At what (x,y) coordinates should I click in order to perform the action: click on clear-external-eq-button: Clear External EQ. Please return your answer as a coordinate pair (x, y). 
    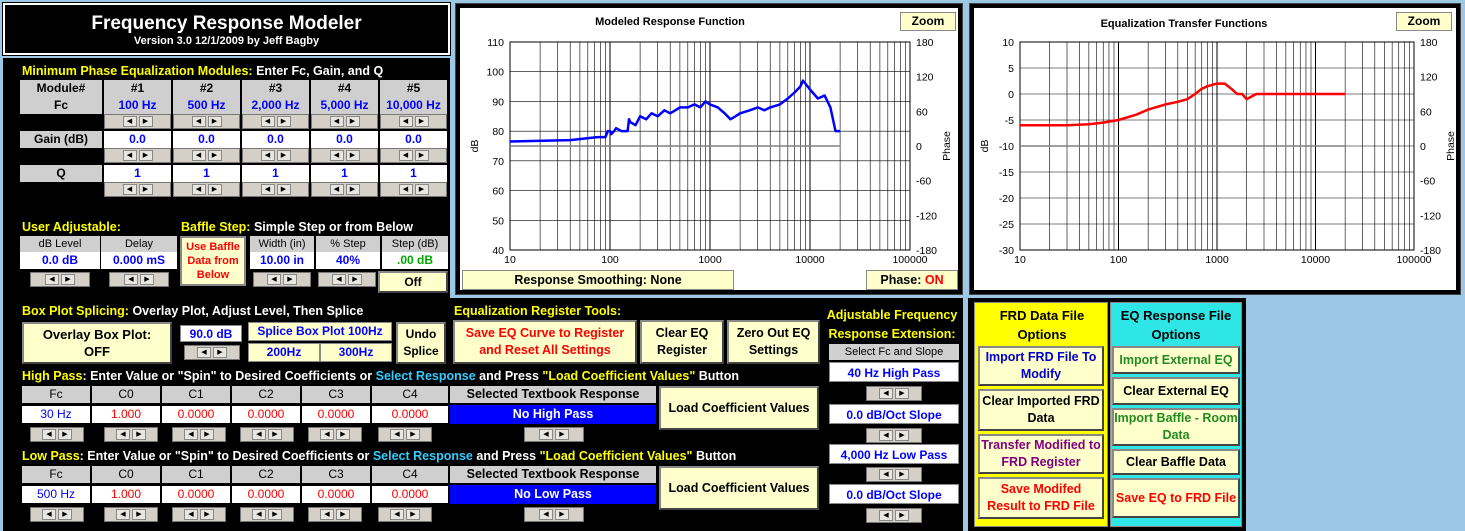
    Looking at the image, I should click on (1176, 391).